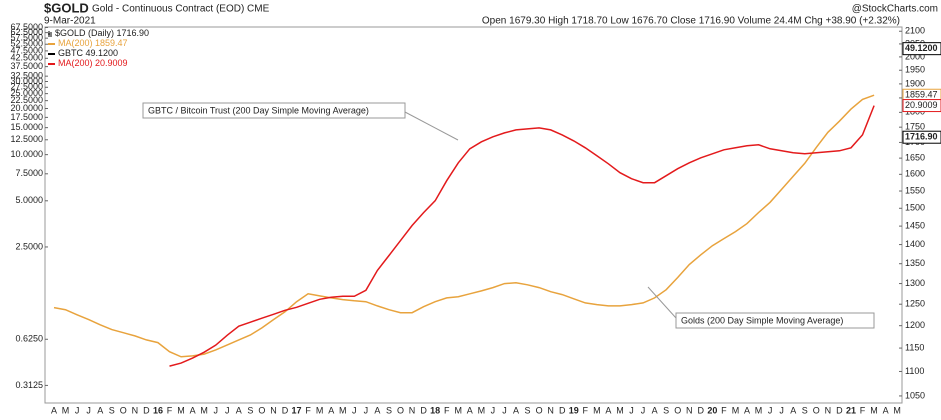 The image size is (941, 420). I want to click on legend-label: GBTC, so click(71, 53).